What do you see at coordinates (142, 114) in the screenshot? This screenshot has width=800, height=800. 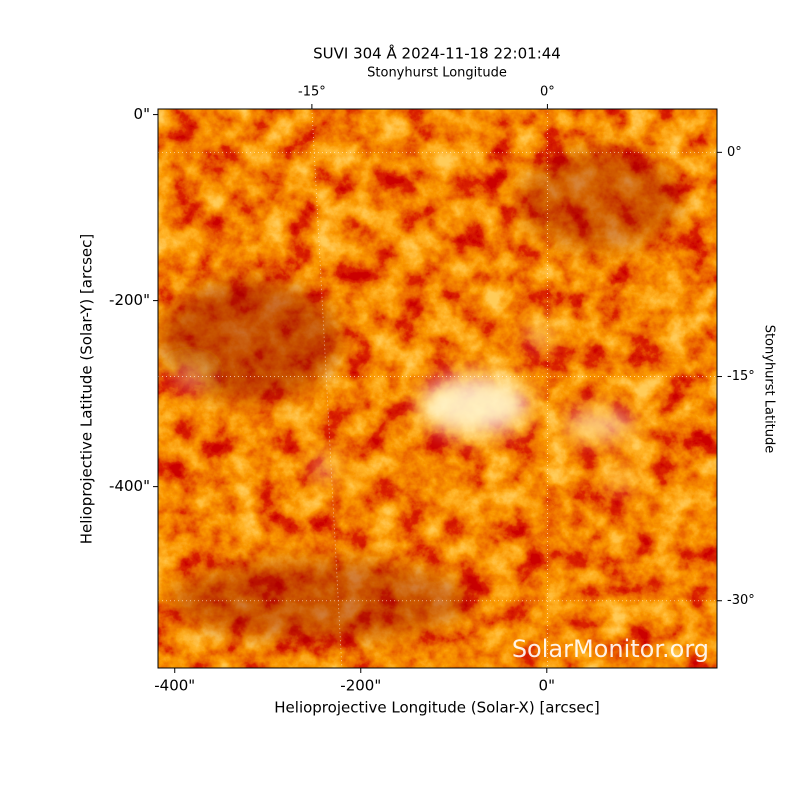 I see `y-tick-label: 0"` at bounding box center [142, 114].